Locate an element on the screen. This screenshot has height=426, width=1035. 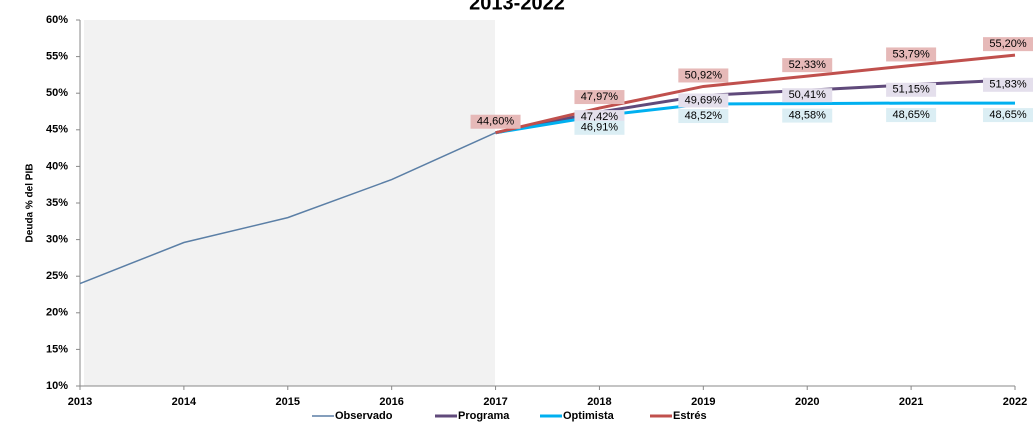
y-tick-label: 55% is located at coordinates (57, 57).